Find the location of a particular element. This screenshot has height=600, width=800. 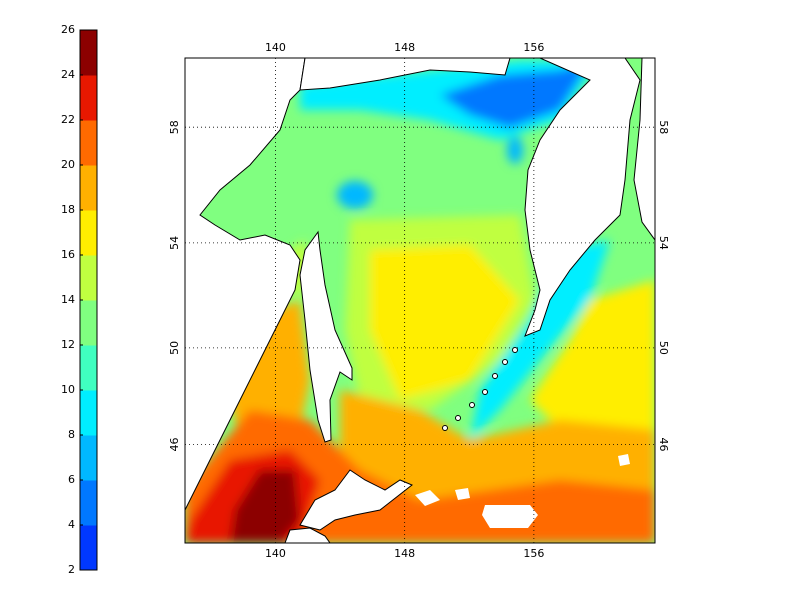

colorbar-tick-label: 12 is located at coordinates (68, 344).